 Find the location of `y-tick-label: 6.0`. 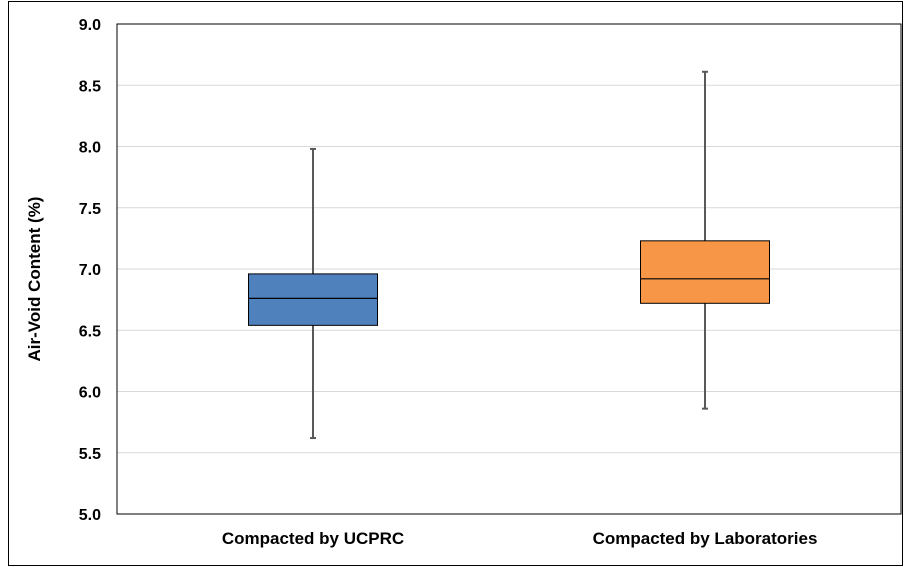

y-tick-label: 6.0 is located at coordinates (90, 393).